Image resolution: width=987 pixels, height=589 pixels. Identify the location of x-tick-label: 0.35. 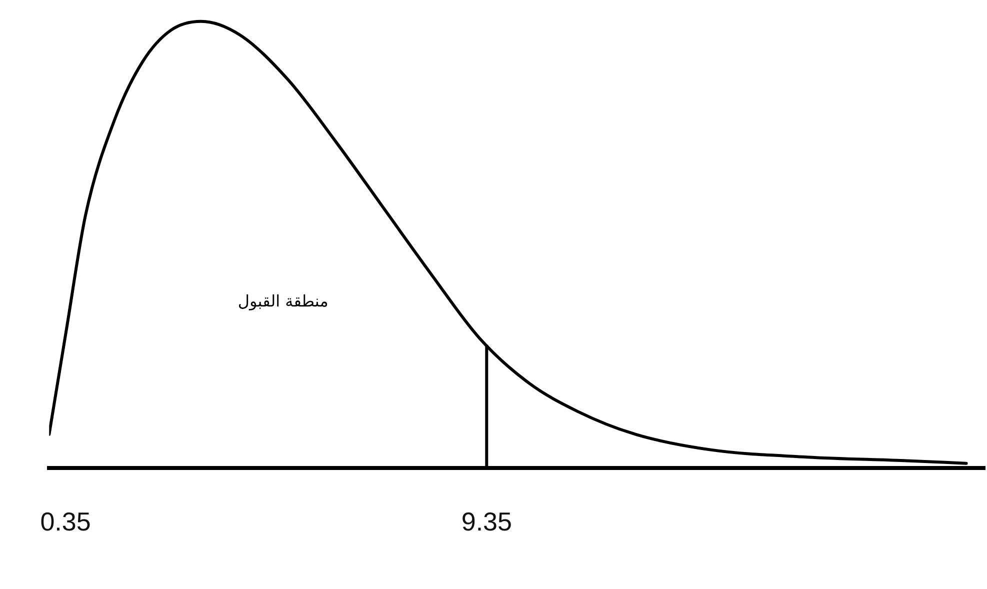
(65, 521).